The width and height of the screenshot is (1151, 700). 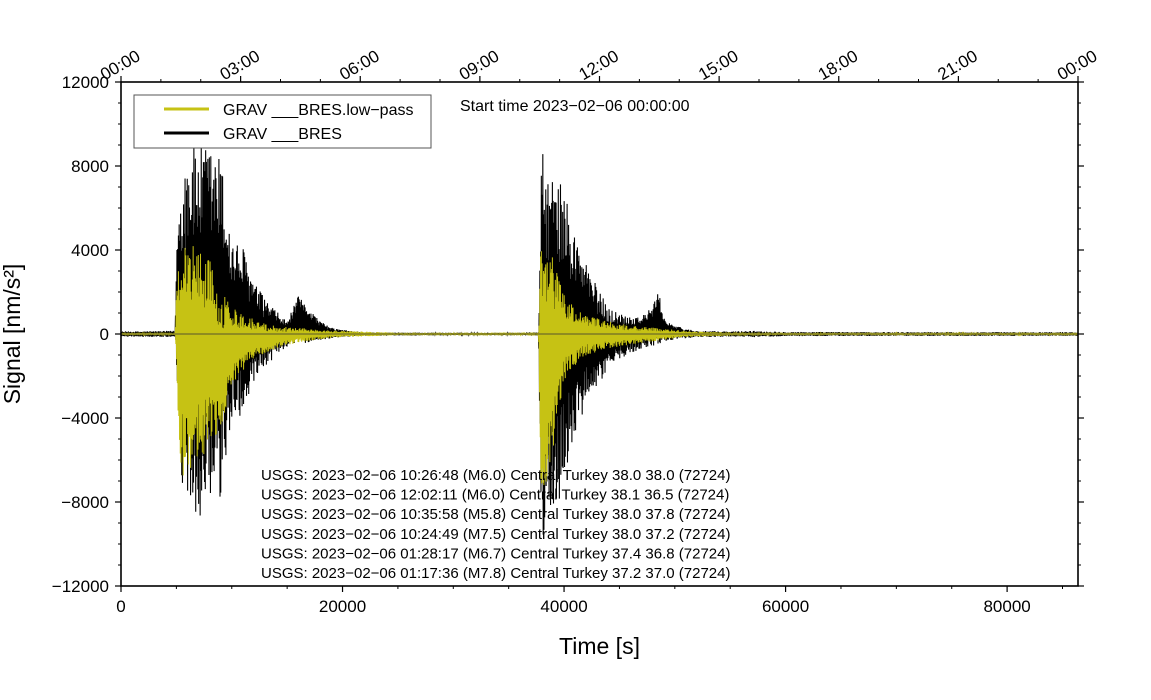 I want to click on top-tick-label: 15:00, so click(x=718, y=65).